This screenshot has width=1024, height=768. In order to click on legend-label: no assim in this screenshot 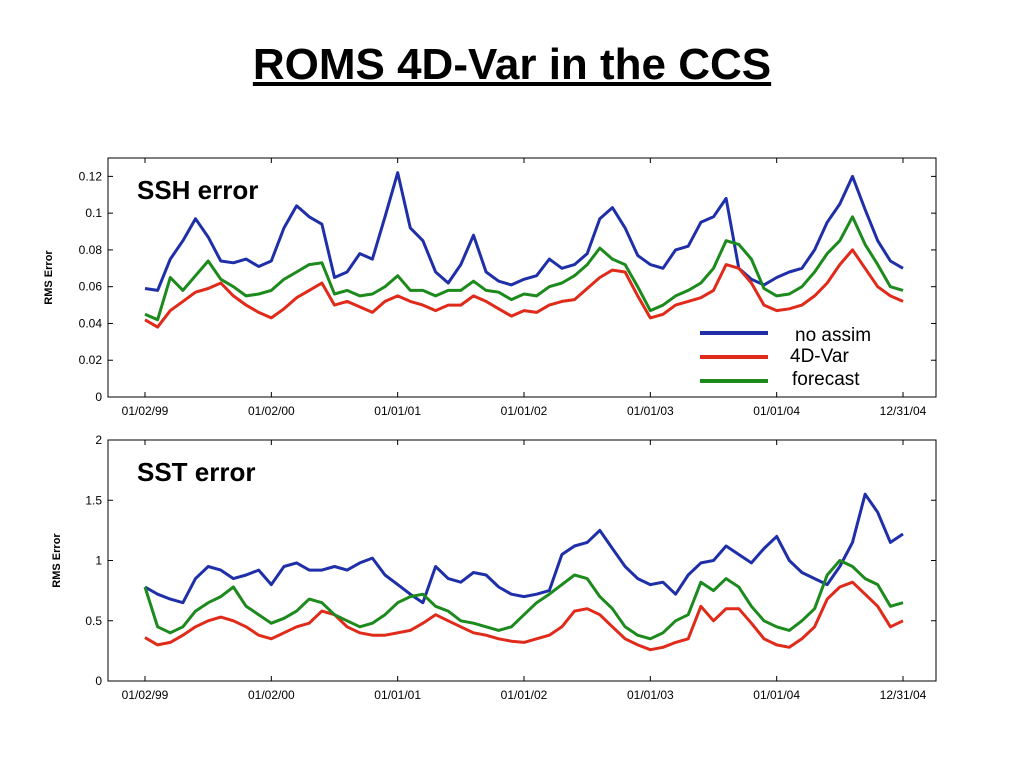, I will do `click(833, 335)`.